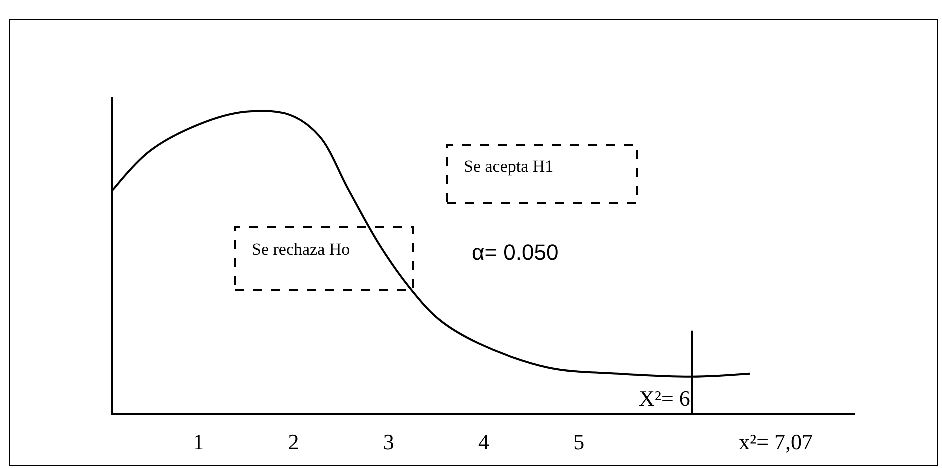 The height and width of the screenshot is (468, 942). I want to click on x-tick-label: 2, so click(294, 441).